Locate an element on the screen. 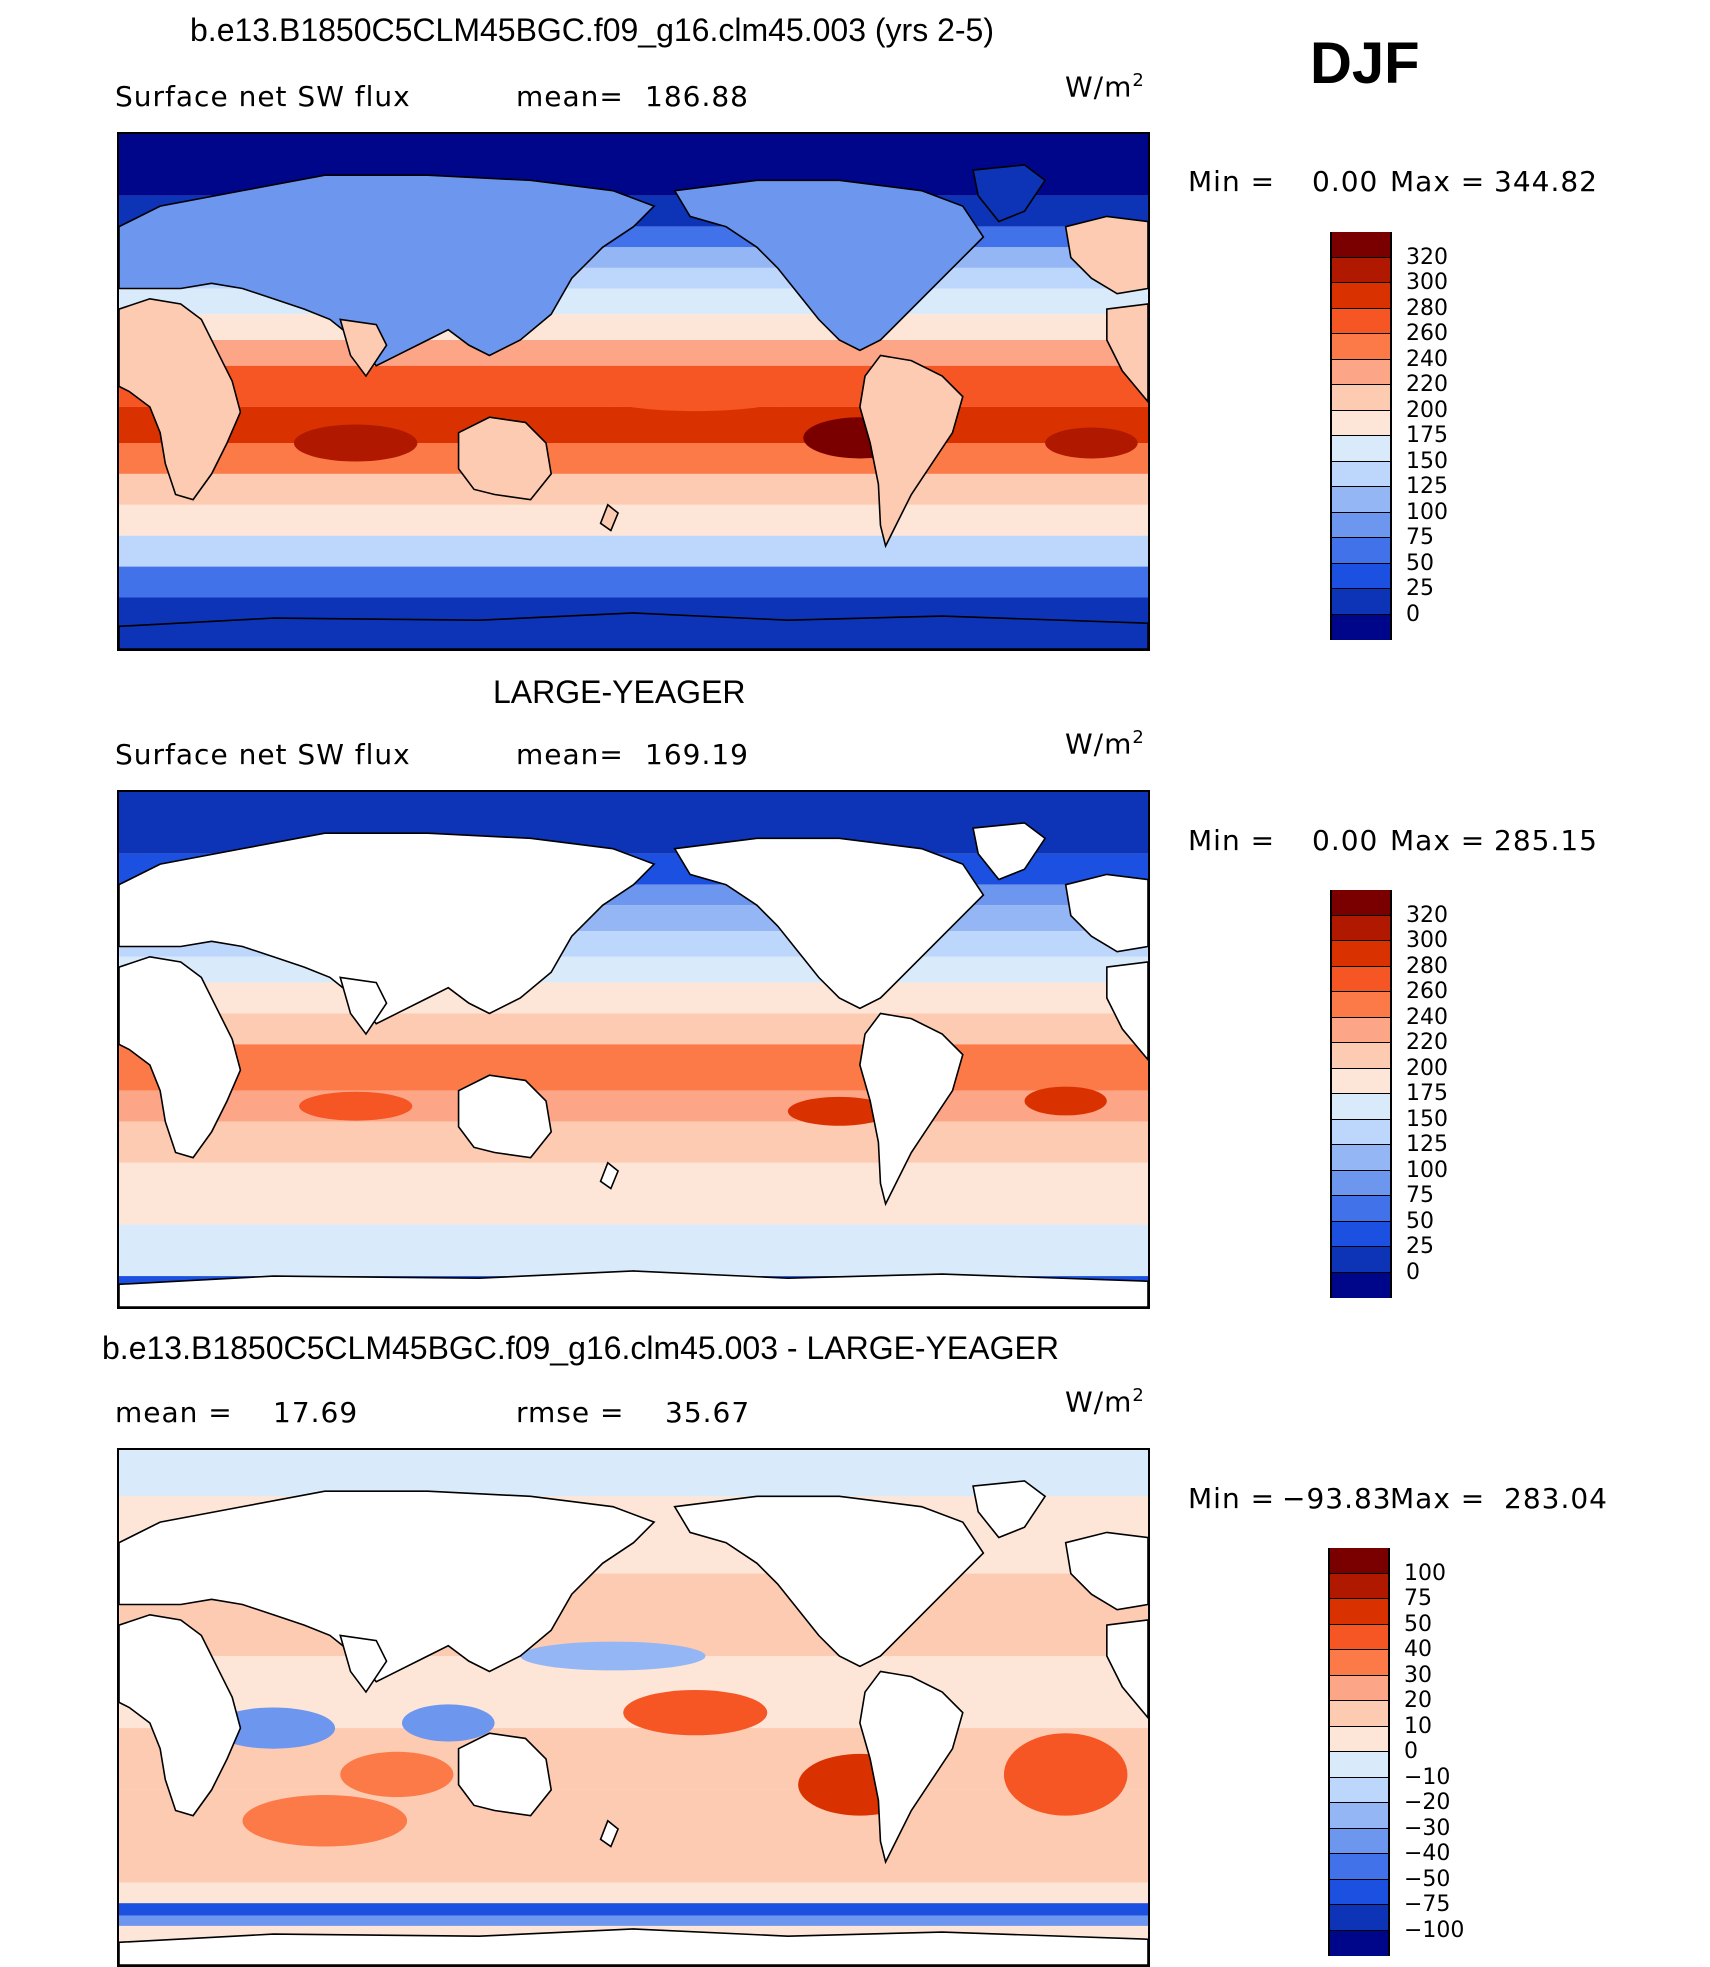 This screenshot has height=1967, width=1710. max-value: 283.04 is located at coordinates (1556, 1498).